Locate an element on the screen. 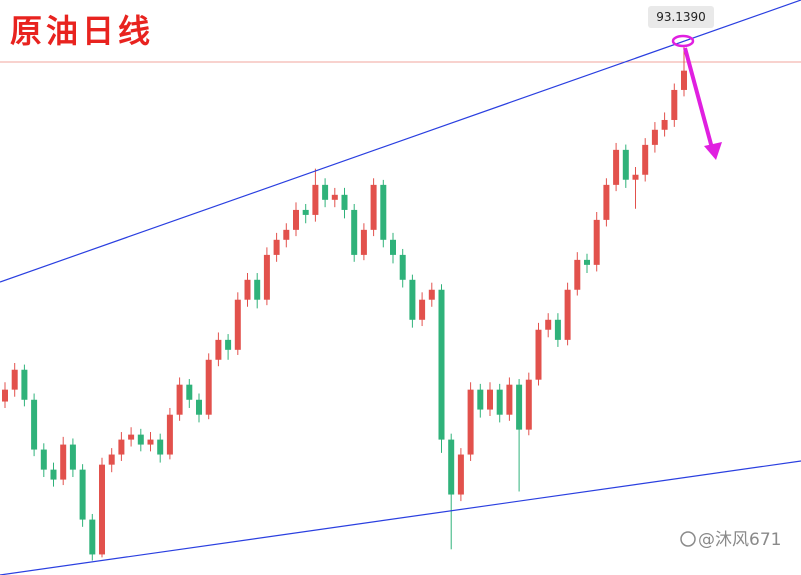 Image resolution: width=801 pixels, height=575 pixels. price-label-box is located at coordinates (681, 17).